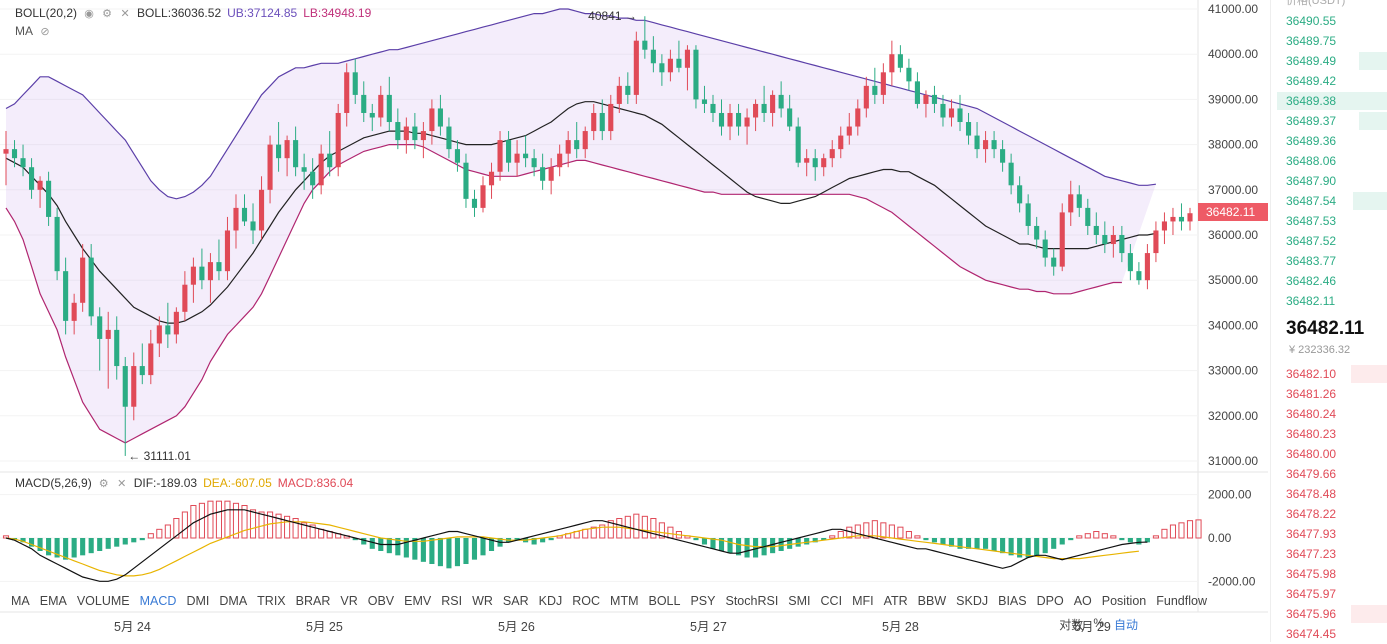 Image resolution: width=1387 pixels, height=644 pixels. I want to click on ask-row: 36489.42, so click(1329, 81).